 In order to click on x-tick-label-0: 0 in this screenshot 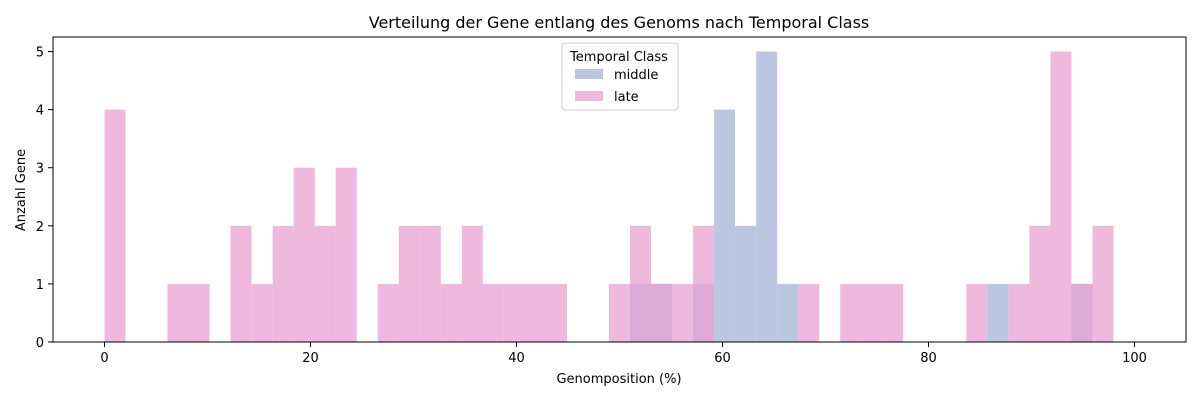, I will do `click(104, 358)`.